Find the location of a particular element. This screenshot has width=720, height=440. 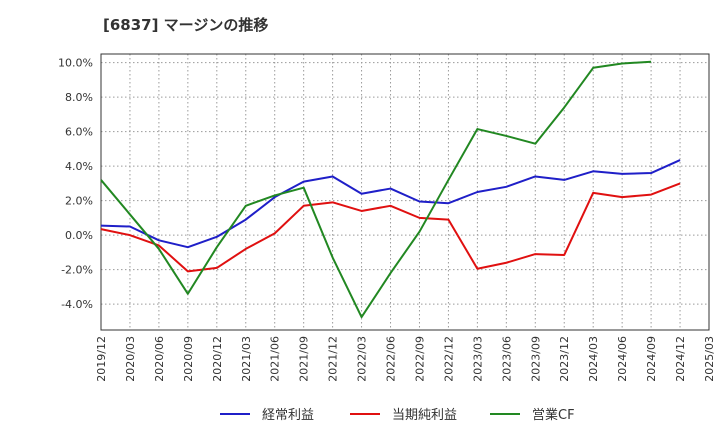

legend-swatch-cf is located at coordinates (505, 413).